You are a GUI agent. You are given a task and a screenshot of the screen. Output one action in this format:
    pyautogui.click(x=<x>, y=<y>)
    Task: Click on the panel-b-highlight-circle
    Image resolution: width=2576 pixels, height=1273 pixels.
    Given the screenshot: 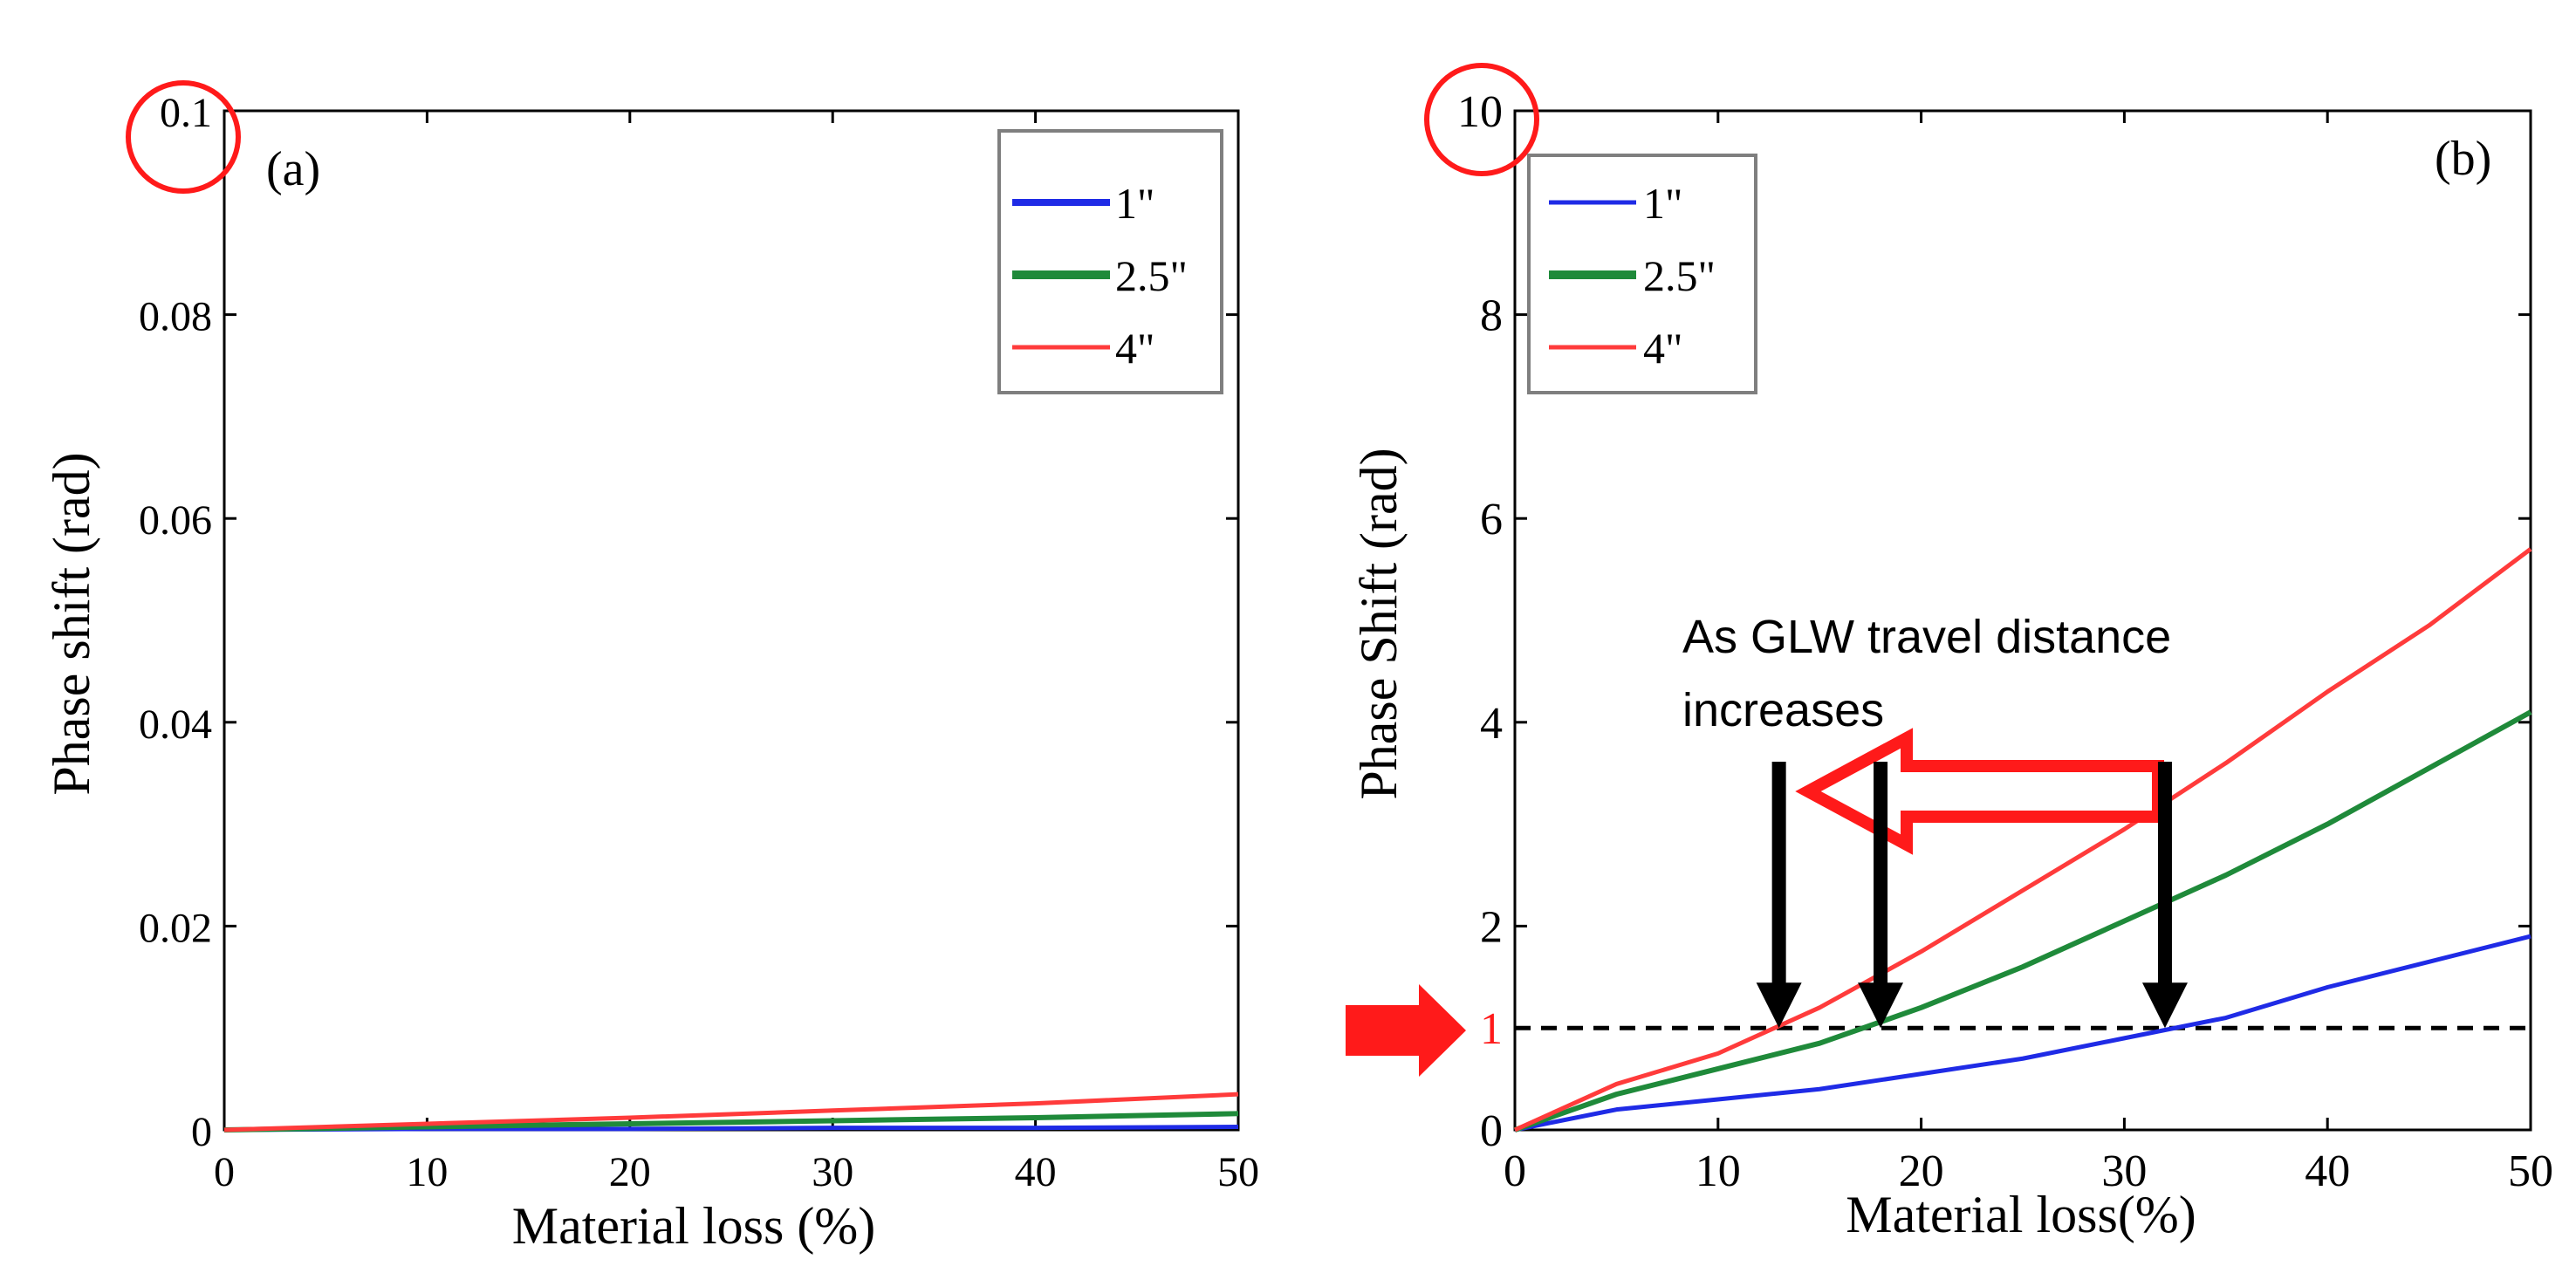 What is the action you would take?
    pyautogui.click(x=1482, y=120)
    